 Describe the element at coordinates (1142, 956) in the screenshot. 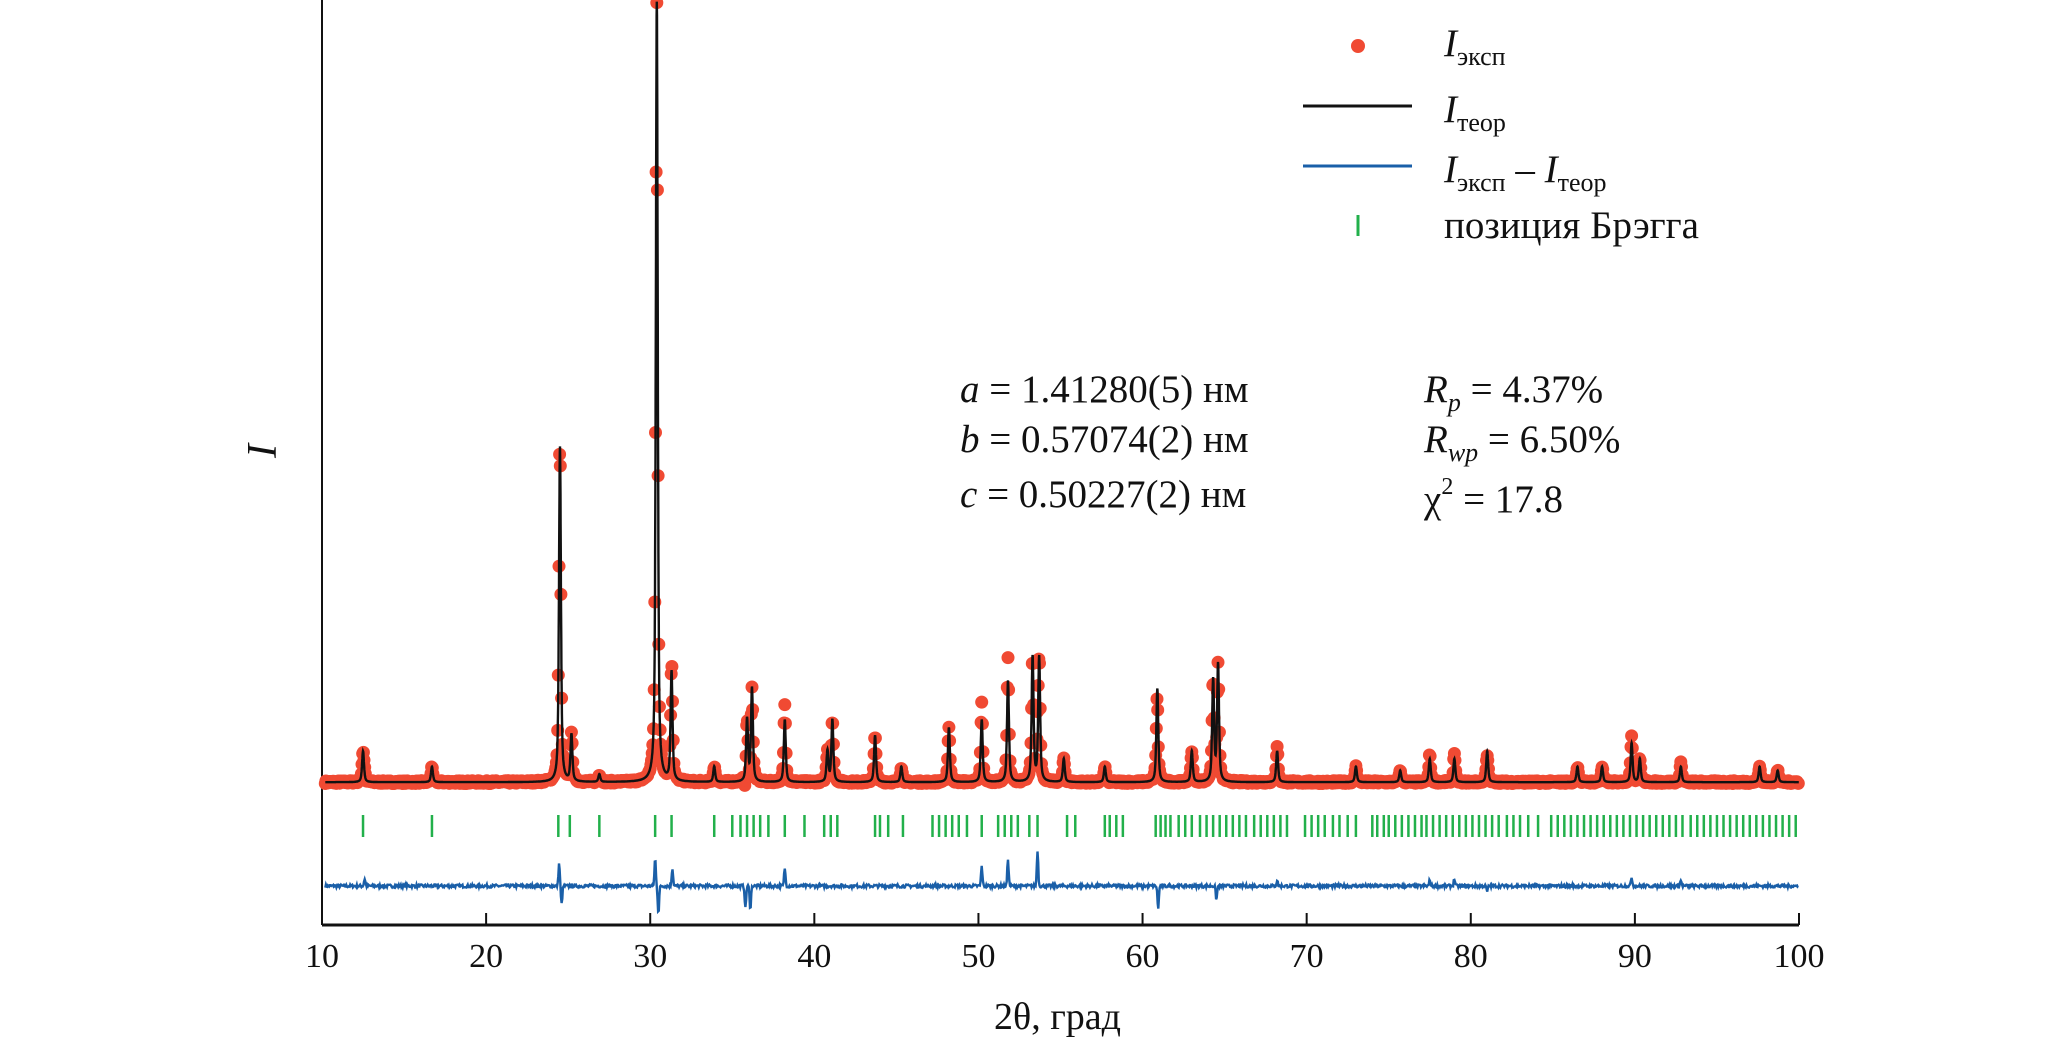

I see `x-tick-label: 60` at that location.